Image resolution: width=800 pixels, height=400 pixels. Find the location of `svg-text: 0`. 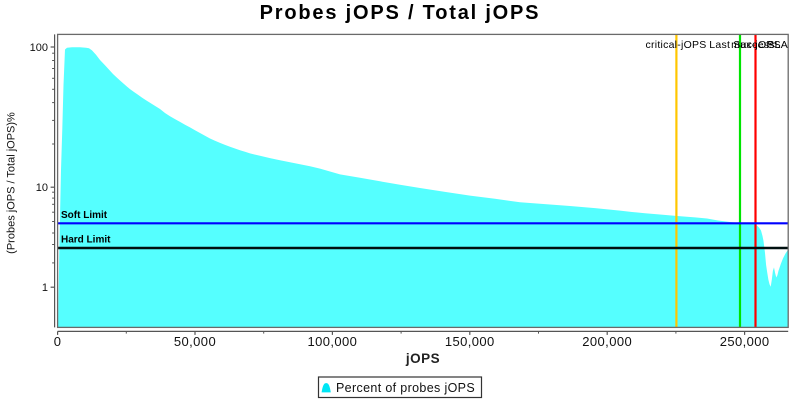

svg-text: 0 is located at coordinates (58, 341).